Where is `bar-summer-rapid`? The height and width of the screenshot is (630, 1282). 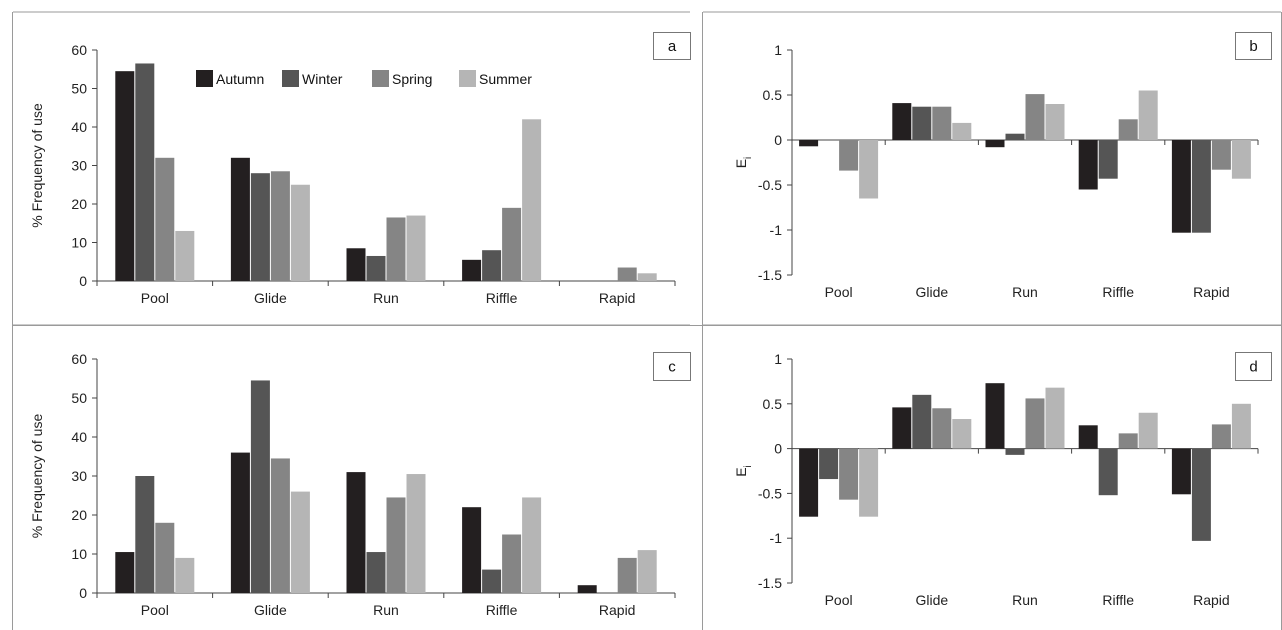
bar-summer-rapid is located at coordinates (647, 277).